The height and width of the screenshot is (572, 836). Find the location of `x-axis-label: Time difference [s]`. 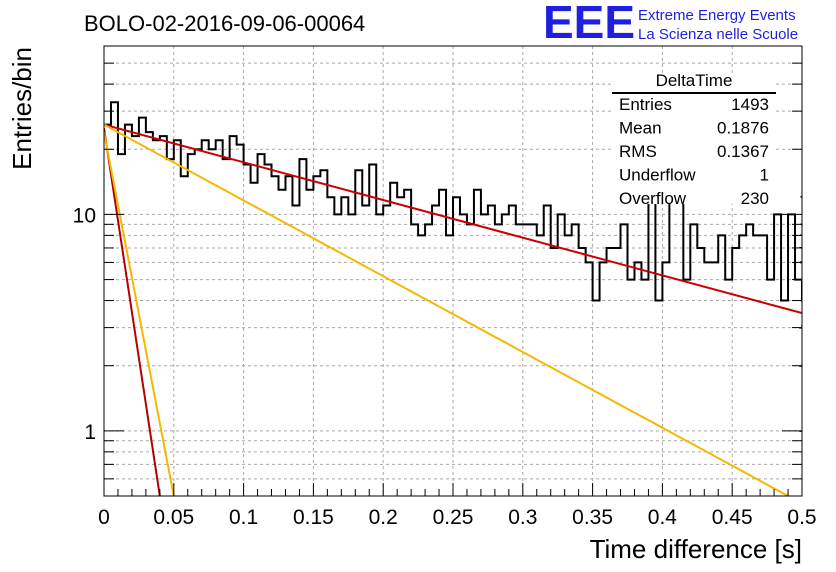

x-axis-label: Time difference [s] is located at coordinates (696, 549).